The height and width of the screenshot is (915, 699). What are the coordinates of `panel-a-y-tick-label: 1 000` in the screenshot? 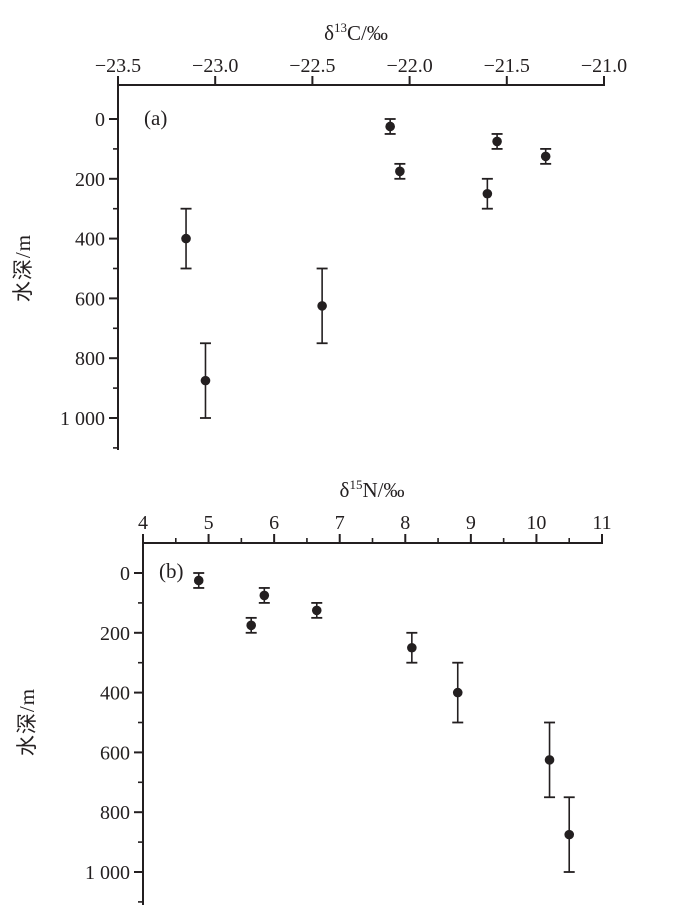 It's located at (82, 419).